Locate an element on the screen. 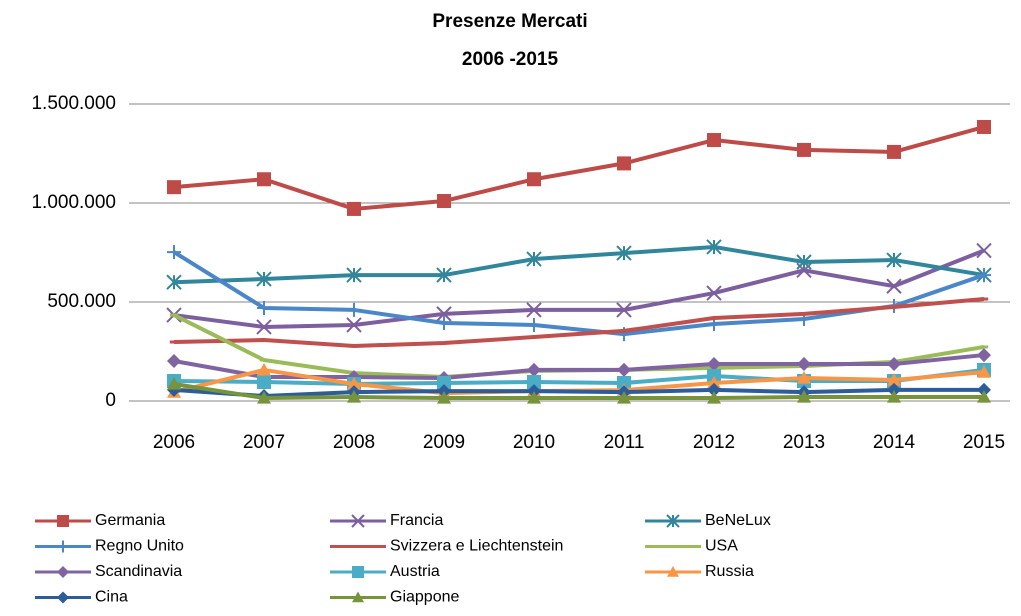 This screenshot has width=1021, height=616. legend-item: Austria is located at coordinates (385, 571).